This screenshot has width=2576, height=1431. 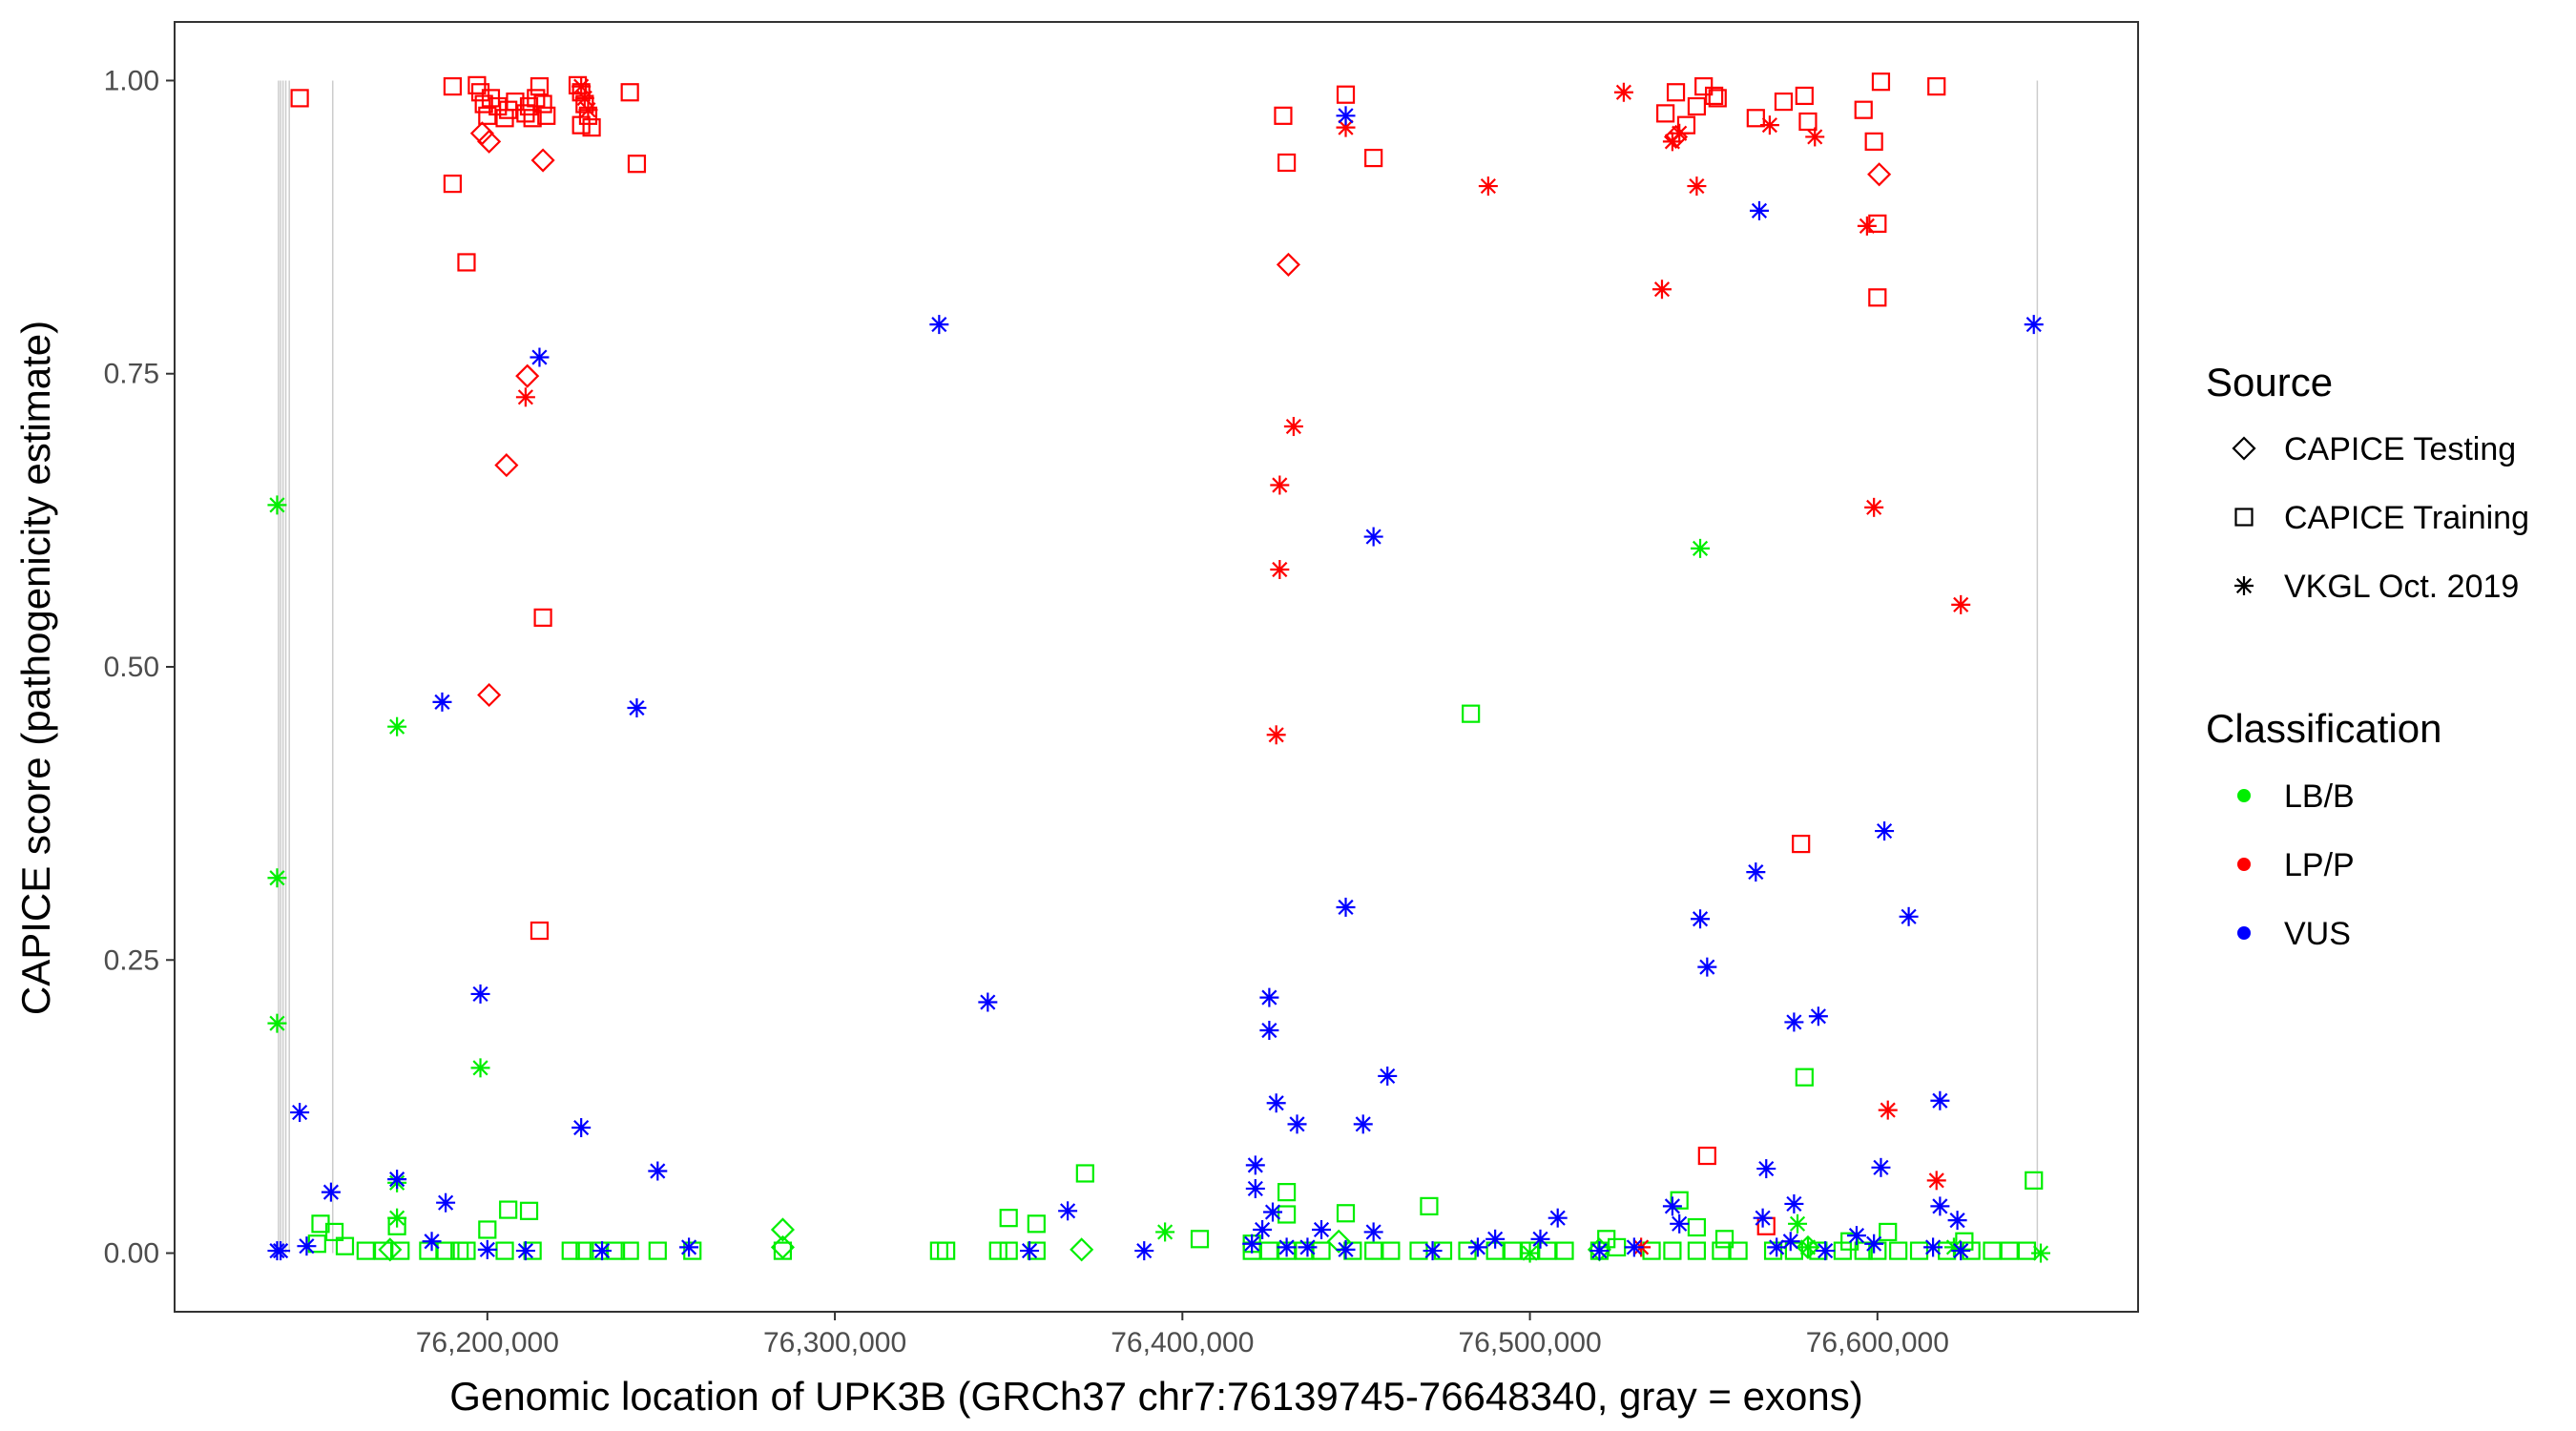 What do you see at coordinates (2269, 382) in the screenshot?
I see `legend-source-title: Source` at bounding box center [2269, 382].